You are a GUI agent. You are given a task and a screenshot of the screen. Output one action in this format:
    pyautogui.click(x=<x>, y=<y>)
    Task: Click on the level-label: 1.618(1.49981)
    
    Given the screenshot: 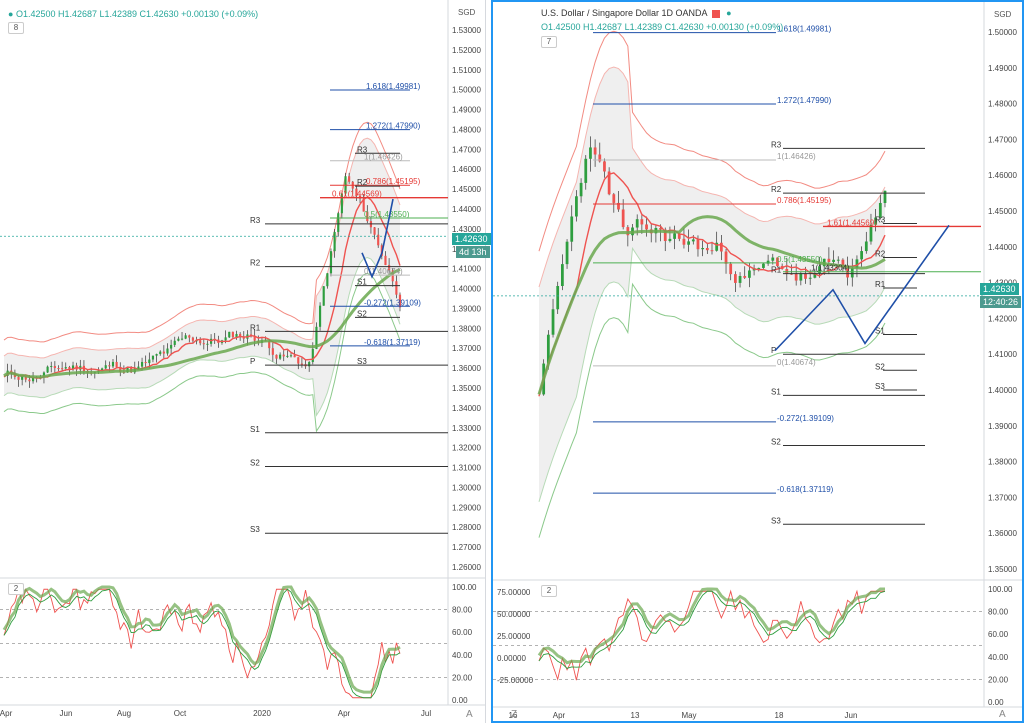 What is the action you would take?
    pyautogui.click(x=393, y=86)
    